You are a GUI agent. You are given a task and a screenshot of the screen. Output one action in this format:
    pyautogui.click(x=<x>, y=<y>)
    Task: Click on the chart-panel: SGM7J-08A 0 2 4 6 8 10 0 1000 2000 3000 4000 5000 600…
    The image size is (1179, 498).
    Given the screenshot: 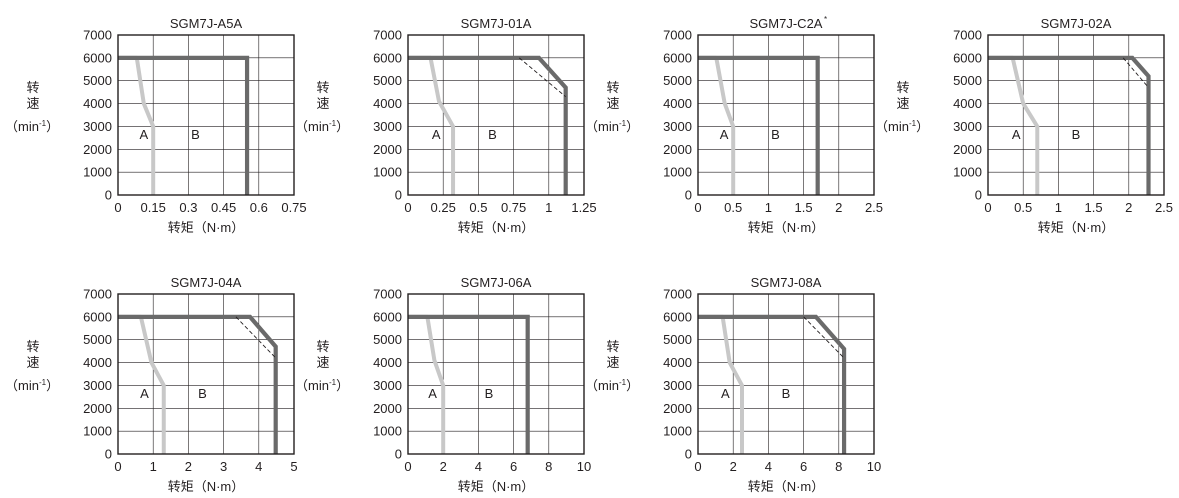 What is the action you would take?
    pyautogui.click(x=733, y=384)
    